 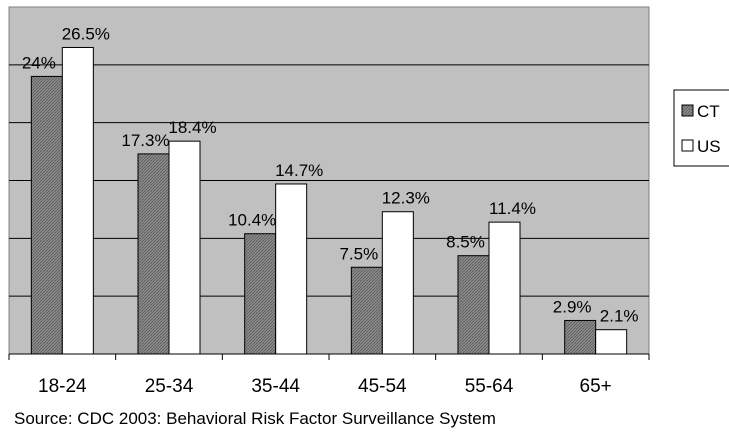 What do you see at coordinates (687, 145) in the screenshot?
I see `legend-swatch-us` at bounding box center [687, 145].